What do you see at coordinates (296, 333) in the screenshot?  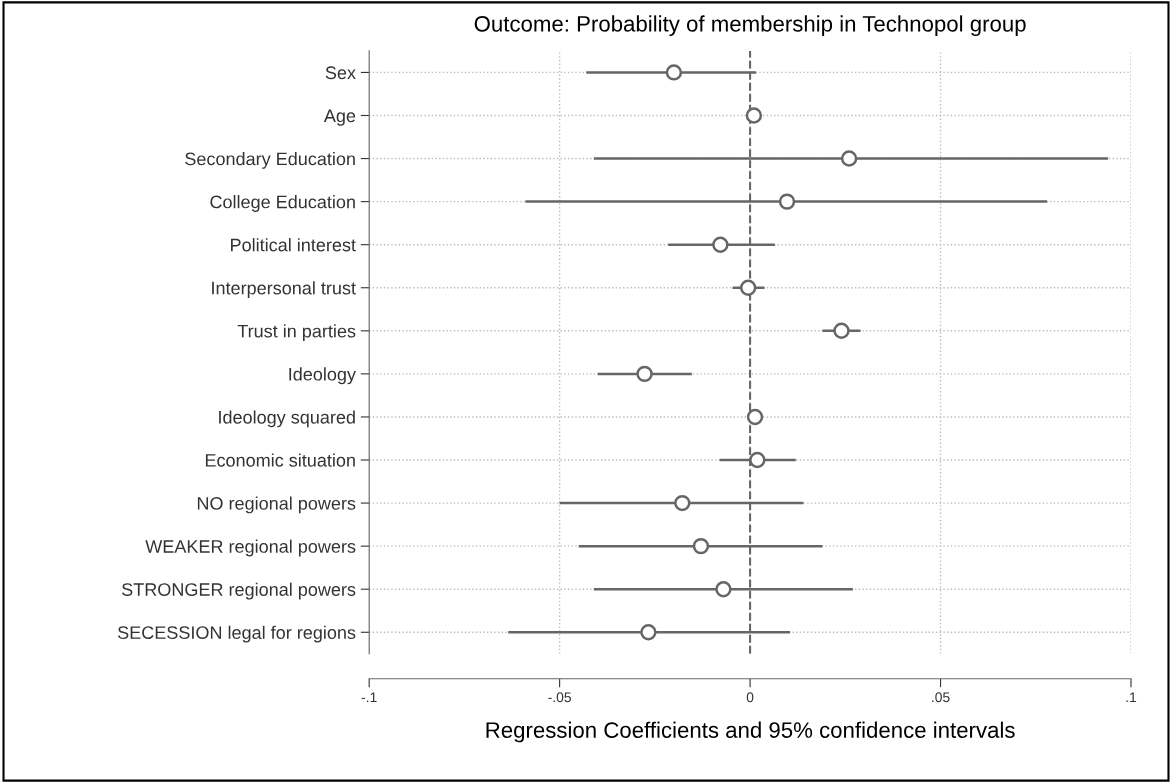 I see `y-tick-label: Trust in parties` at bounding box center [296, 333].